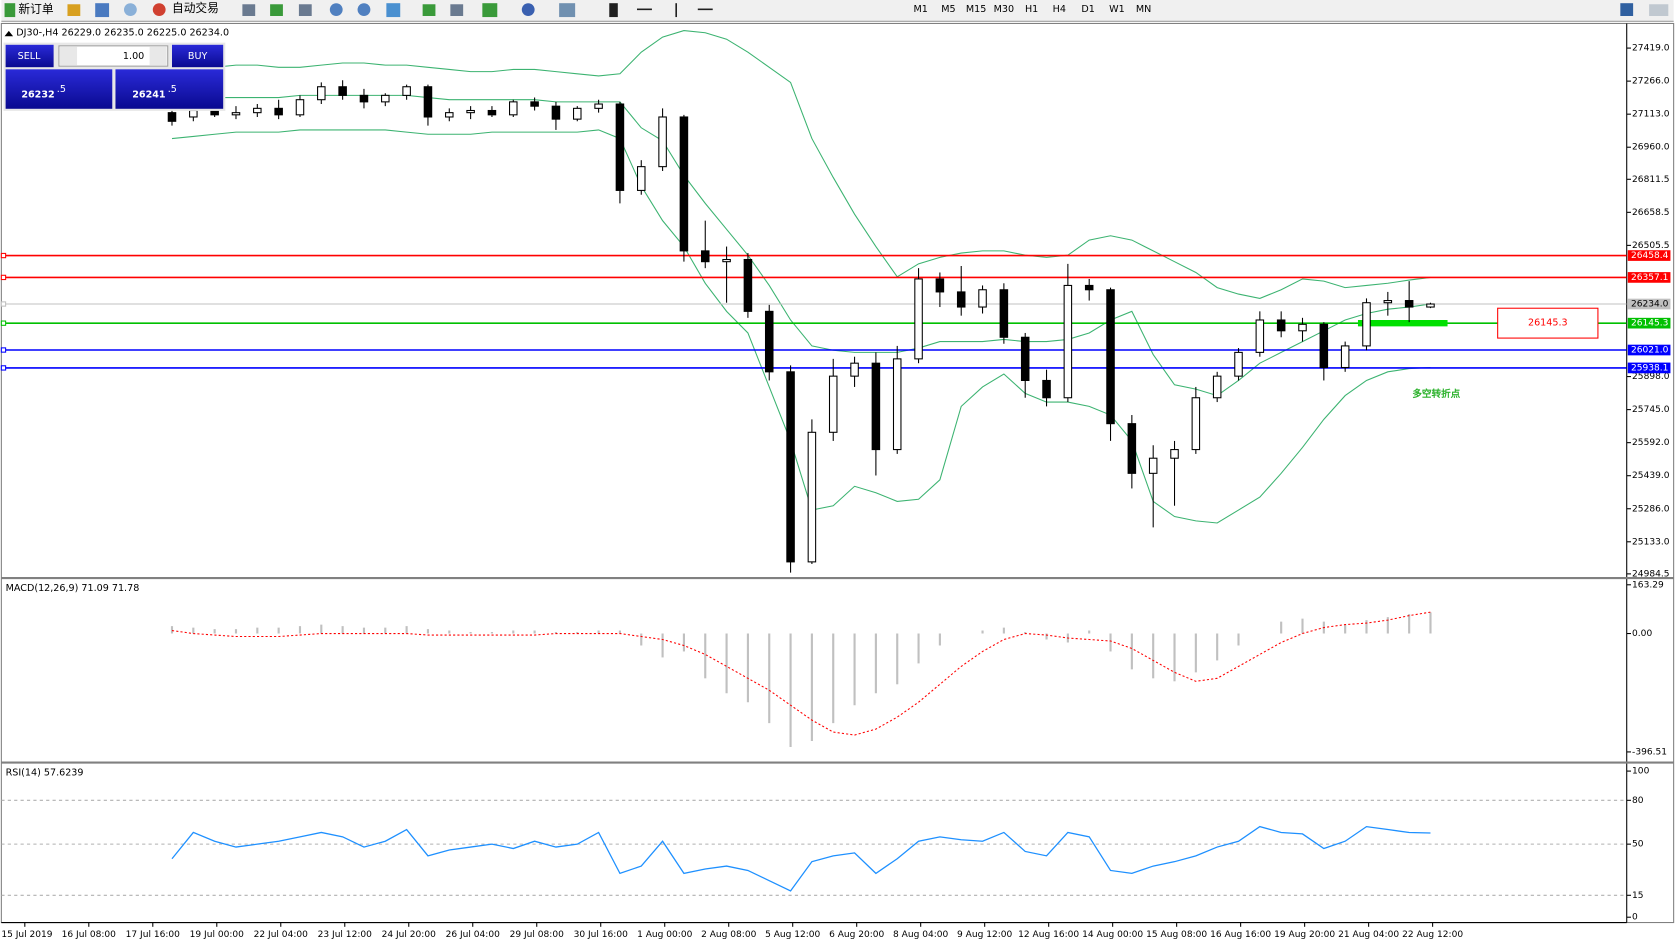  What do you see at coordinates (473, 935) in the screenshot?
I see `x-tick-label: 26 Jul 04:00` at bounding box center [473, 935].